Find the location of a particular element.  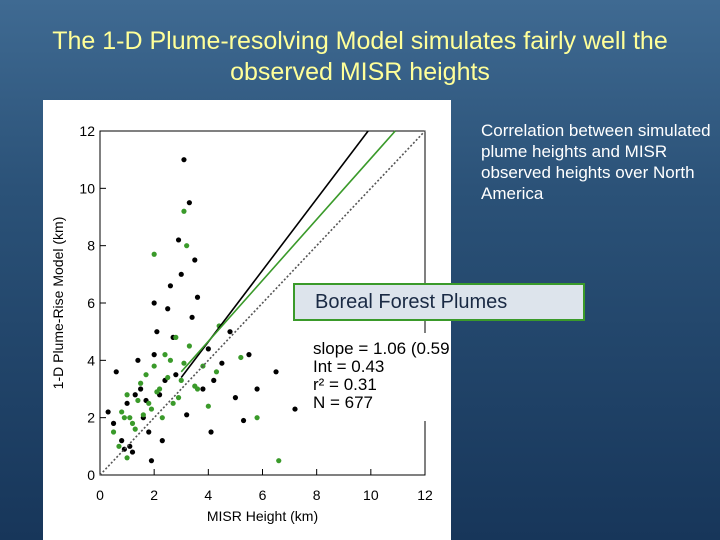

stats-text: slope = 1.06 (0.59 - 1.91) is located at coordinates (382, 348).